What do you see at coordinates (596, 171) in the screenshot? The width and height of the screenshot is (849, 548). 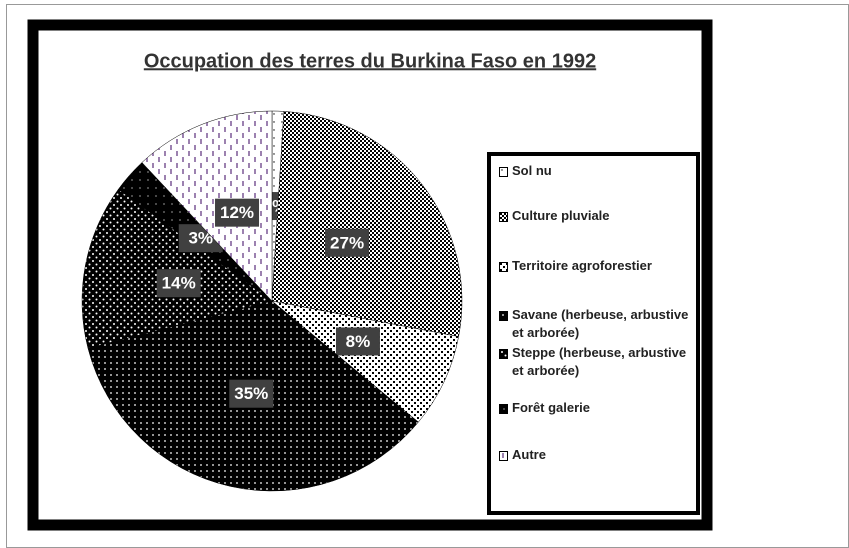 I see `legend-item: Sol nu` at bounding box center [596, 171].